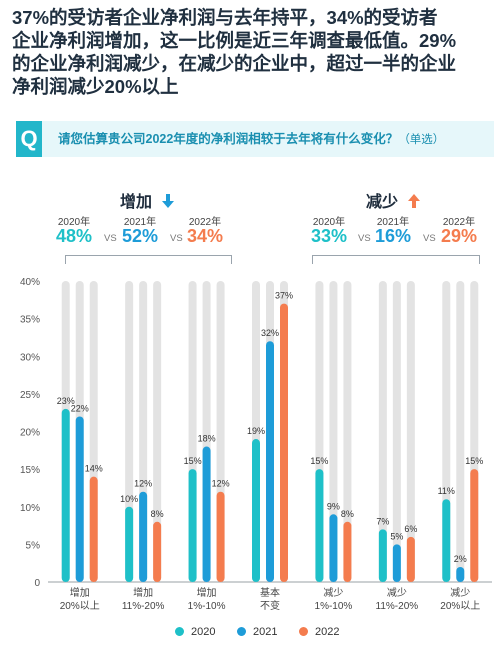  I want to click on data-label: 8%, so click(347, 514).